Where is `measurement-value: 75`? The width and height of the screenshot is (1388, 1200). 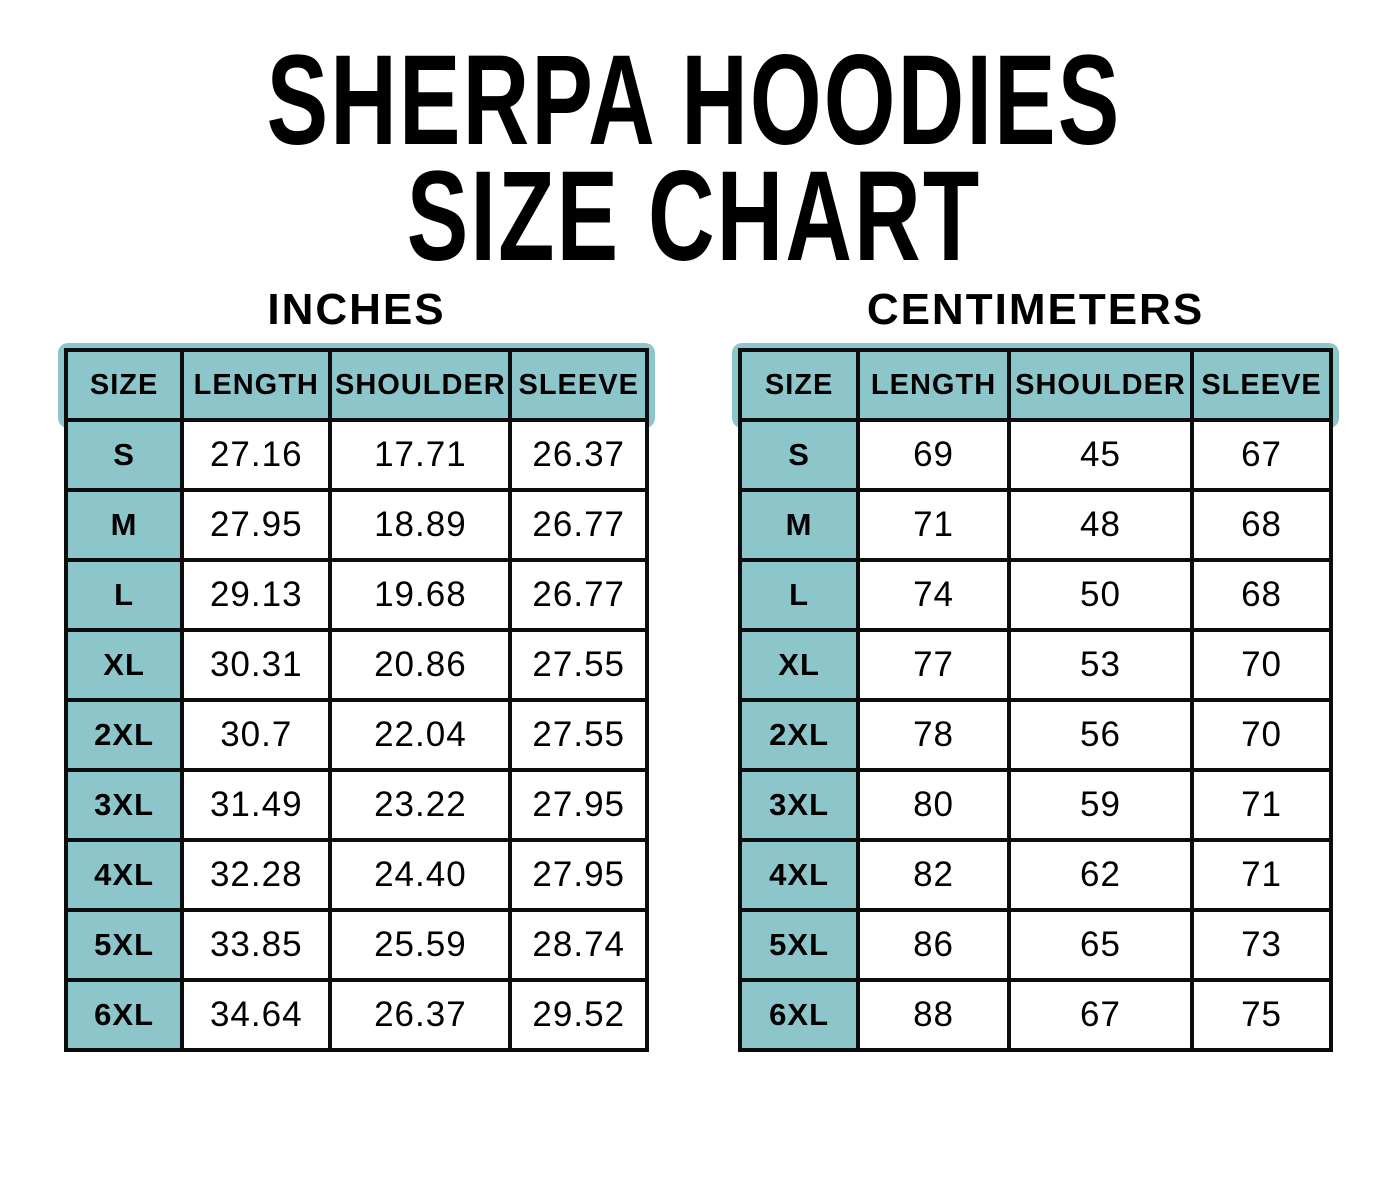 measurement-value: 75 is located at coordinates (1261, 1015).